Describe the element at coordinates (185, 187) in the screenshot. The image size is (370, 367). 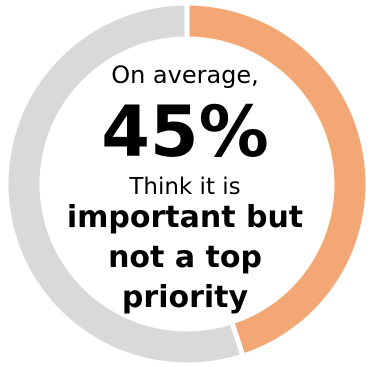
I see `center-description-text: Think it is` at that location.